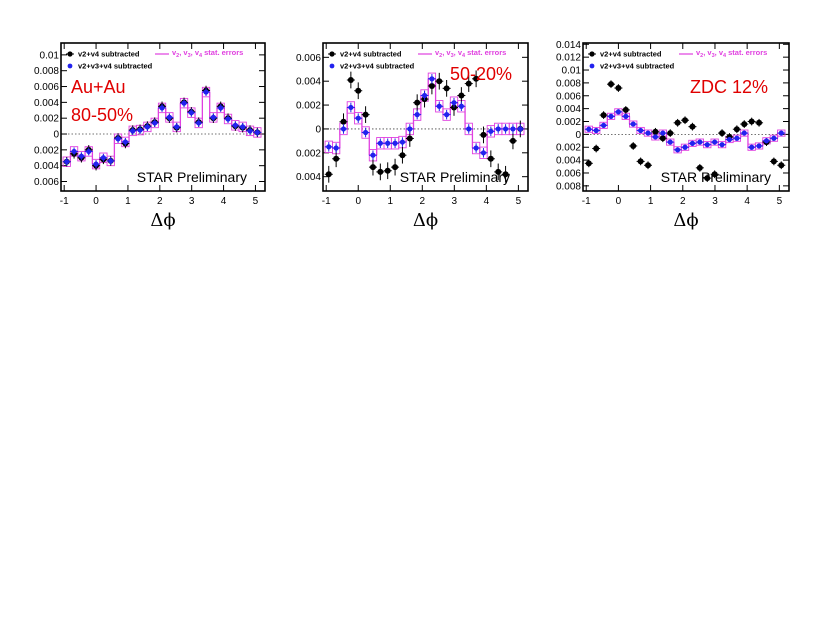  What do you see at coordinates (683, 201) in the screenshot?
I see `x-tick-label: 2` at bounding box center [683, 201].